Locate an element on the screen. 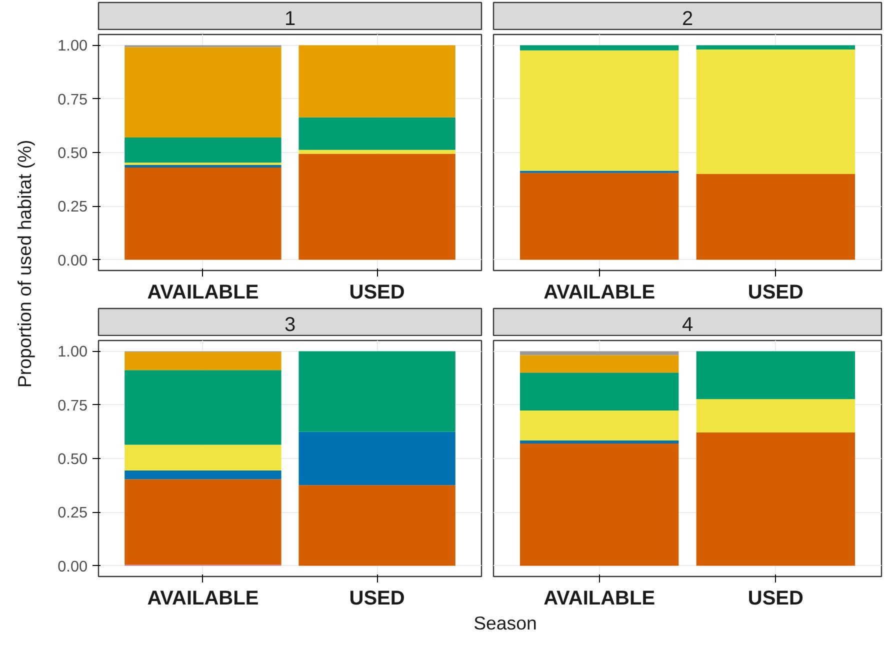 This screenshot has width=891, height=662. chart-title: 1 is located at coordinates (290, 19).